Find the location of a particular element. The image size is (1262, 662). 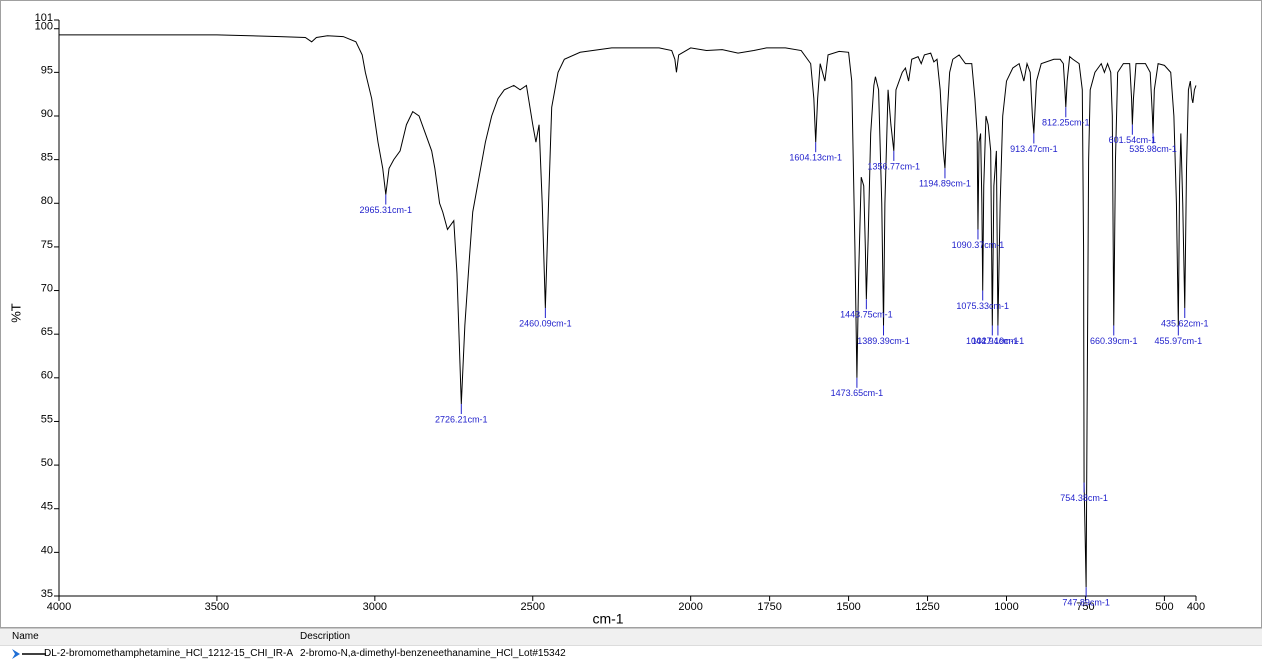

header-description: Description is located at coordinates (325, 636).